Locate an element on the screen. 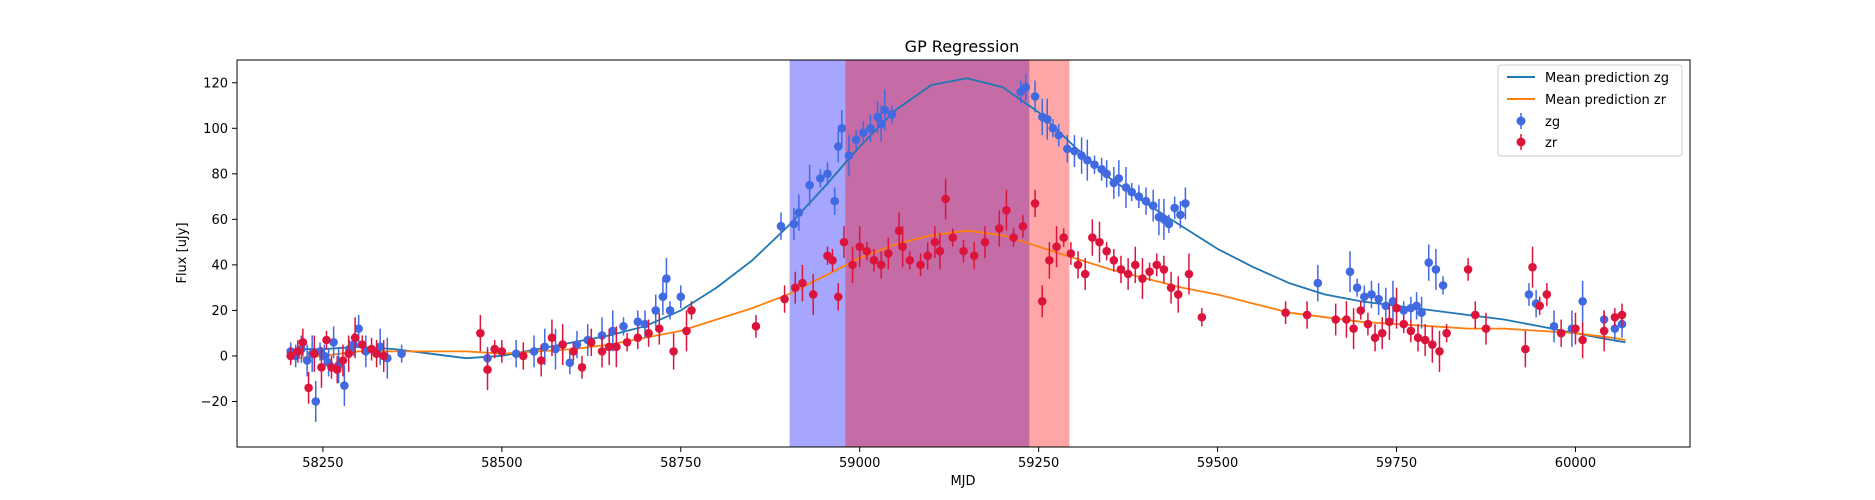 This screenshot has height=500, width=1875. legend-label-zg: zg is located at coordinates (1552, 122).